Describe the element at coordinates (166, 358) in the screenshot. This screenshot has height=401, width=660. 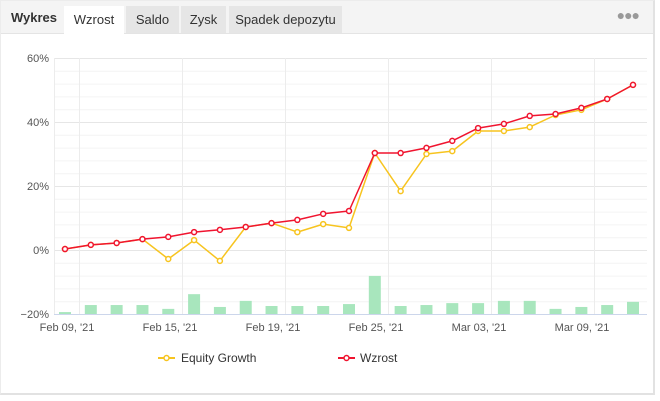
I see `equity-marker-icon` at that location.